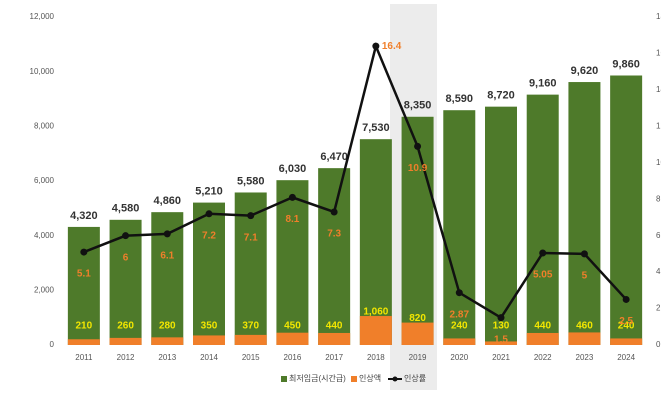 The height and width of the screenshot is (400, 661). Describe the element at coordinates (658, 89) in the screenshot. I see `y2-tick-label: 14` at that location.